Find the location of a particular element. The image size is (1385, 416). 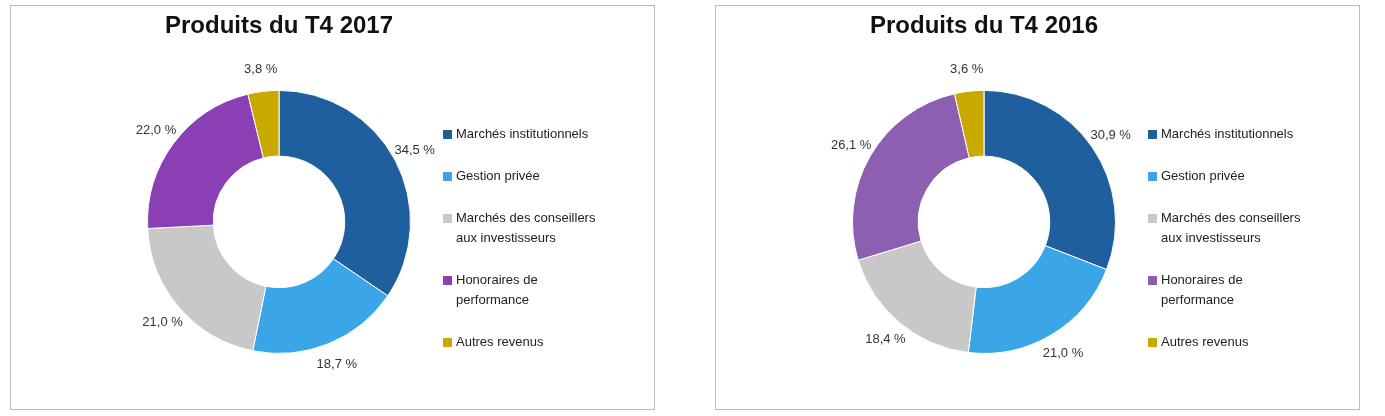

data-label: 18,4 % is located at coordinates (886, 339).